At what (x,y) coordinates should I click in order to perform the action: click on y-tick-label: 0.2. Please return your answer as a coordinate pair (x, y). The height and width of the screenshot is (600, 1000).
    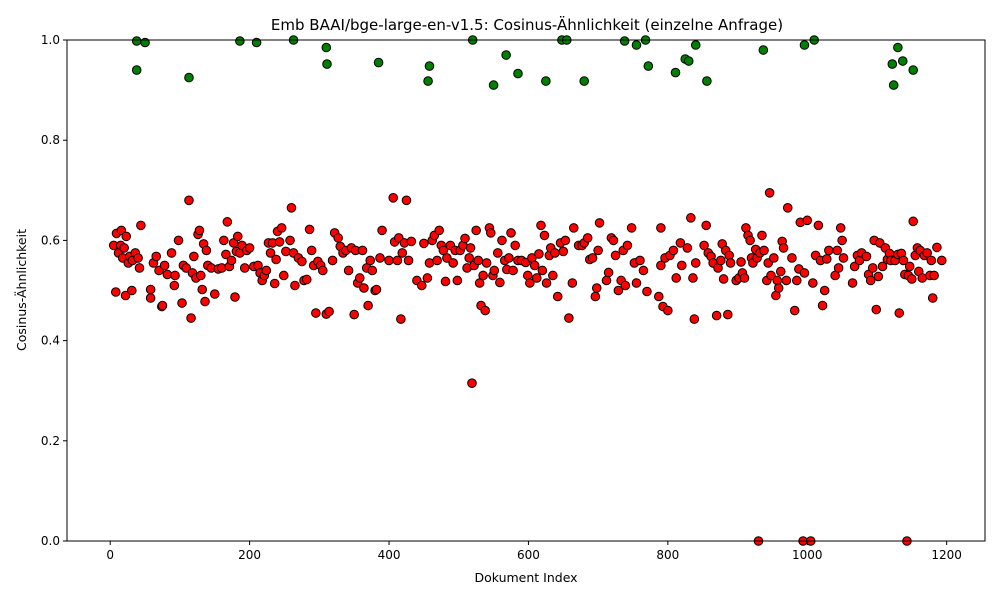
    Looking at the image, I should click on (50, 441).